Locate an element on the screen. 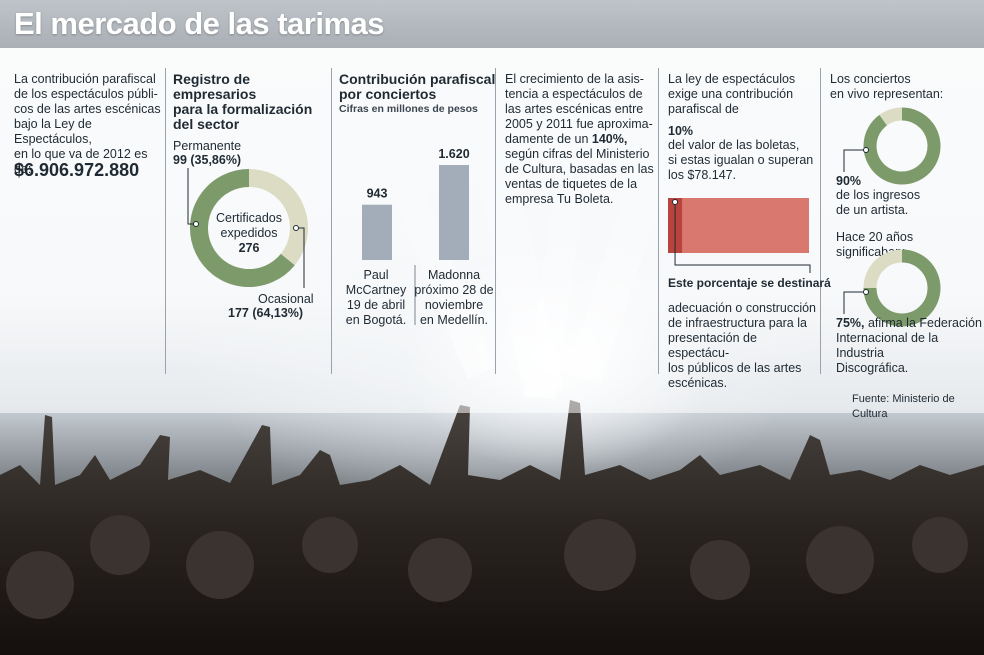 This screenshot has width=984, height=655. live-pct-past: 75%, is located at coordinates (850, 323).